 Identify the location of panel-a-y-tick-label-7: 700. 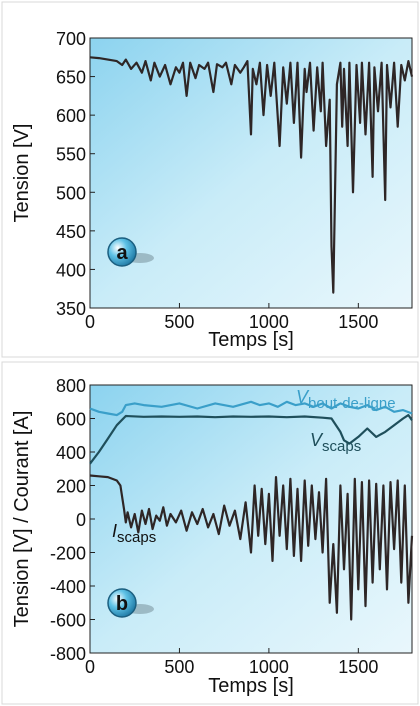
(71, 39).